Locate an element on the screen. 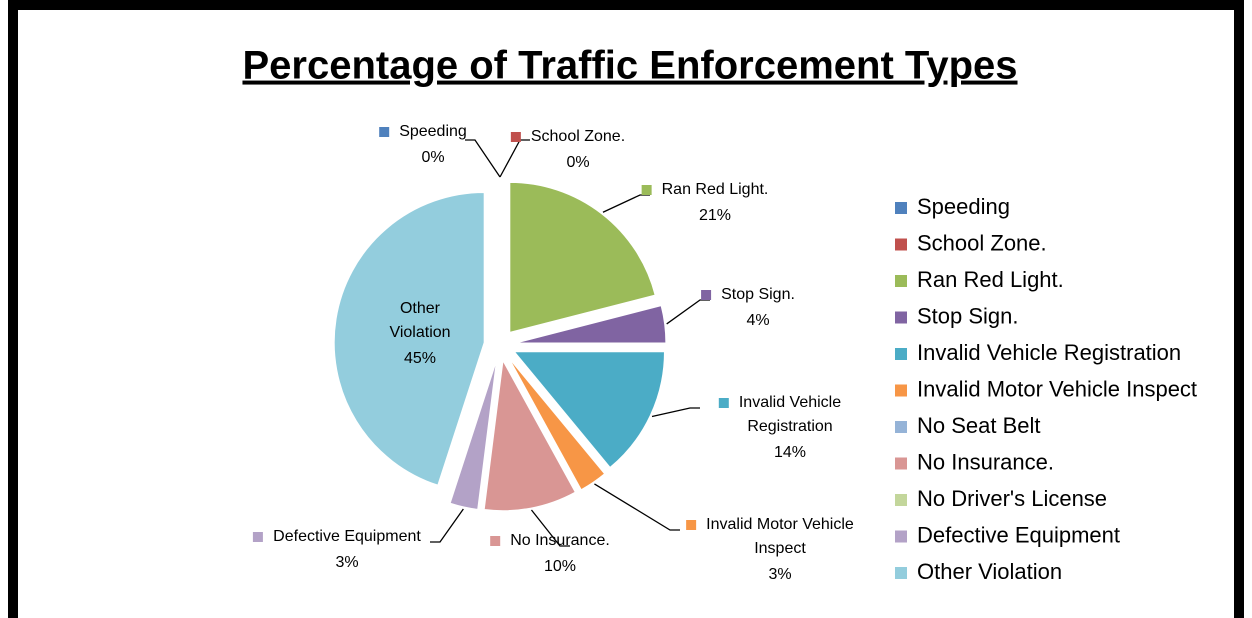  data-label-name: Defective Equipment is located at coordinates (347, 536).